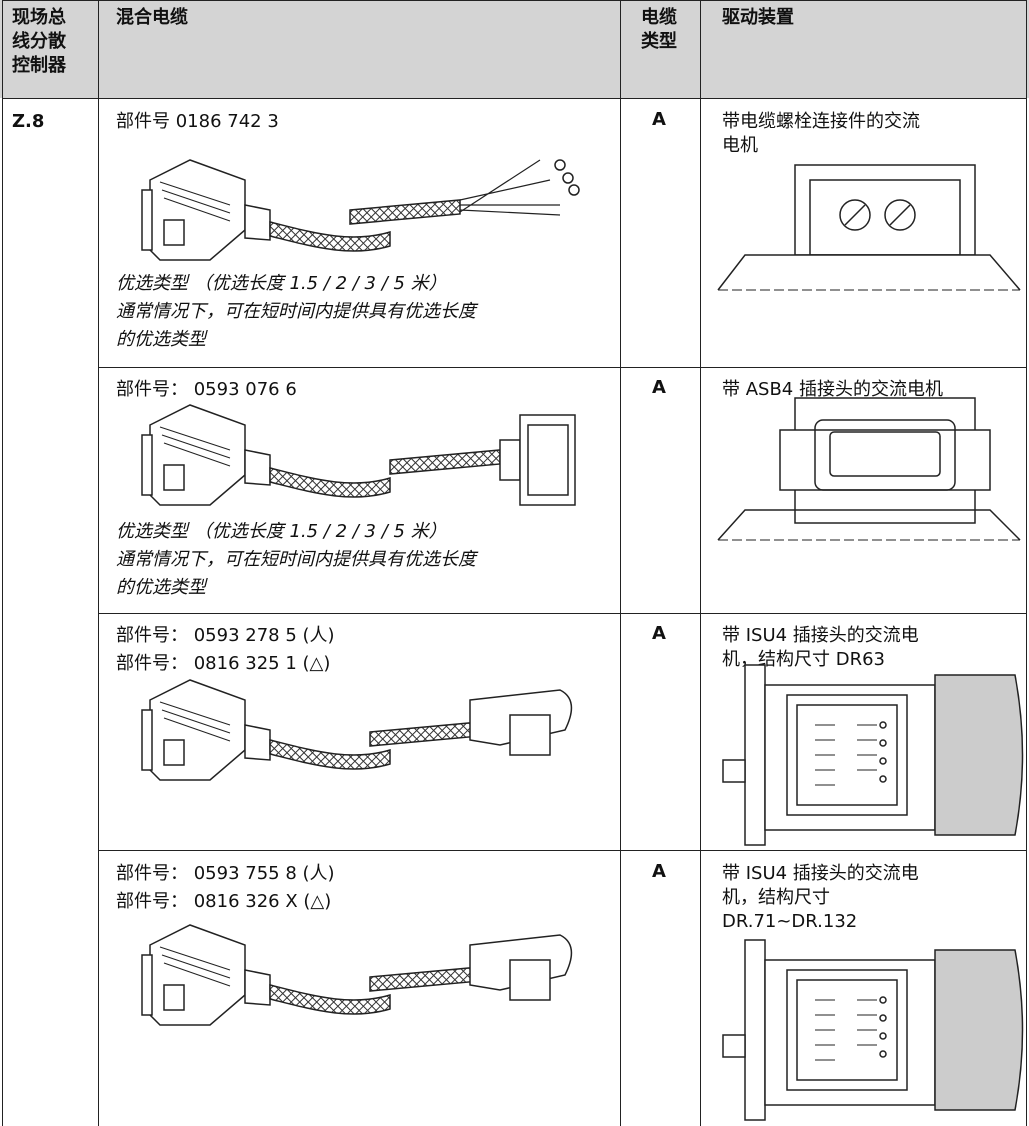  Describe the element at coordinates (659, 41) in the screenshot. I see `header-cell: 类型` at that location.